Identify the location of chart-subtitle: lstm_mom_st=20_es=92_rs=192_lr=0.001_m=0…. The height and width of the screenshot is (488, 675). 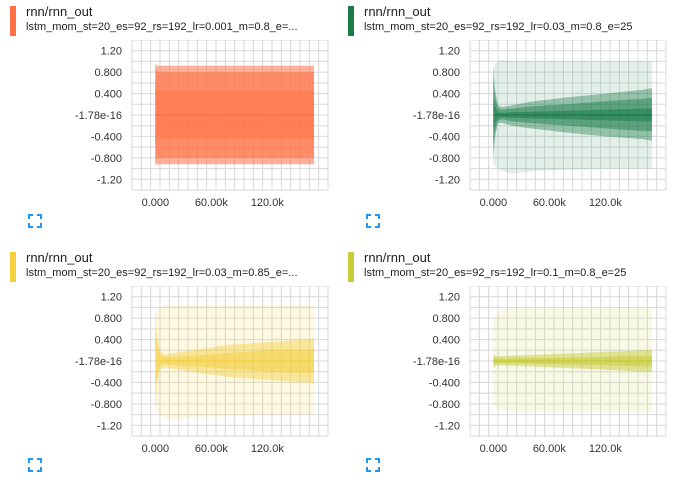
(162, 27).